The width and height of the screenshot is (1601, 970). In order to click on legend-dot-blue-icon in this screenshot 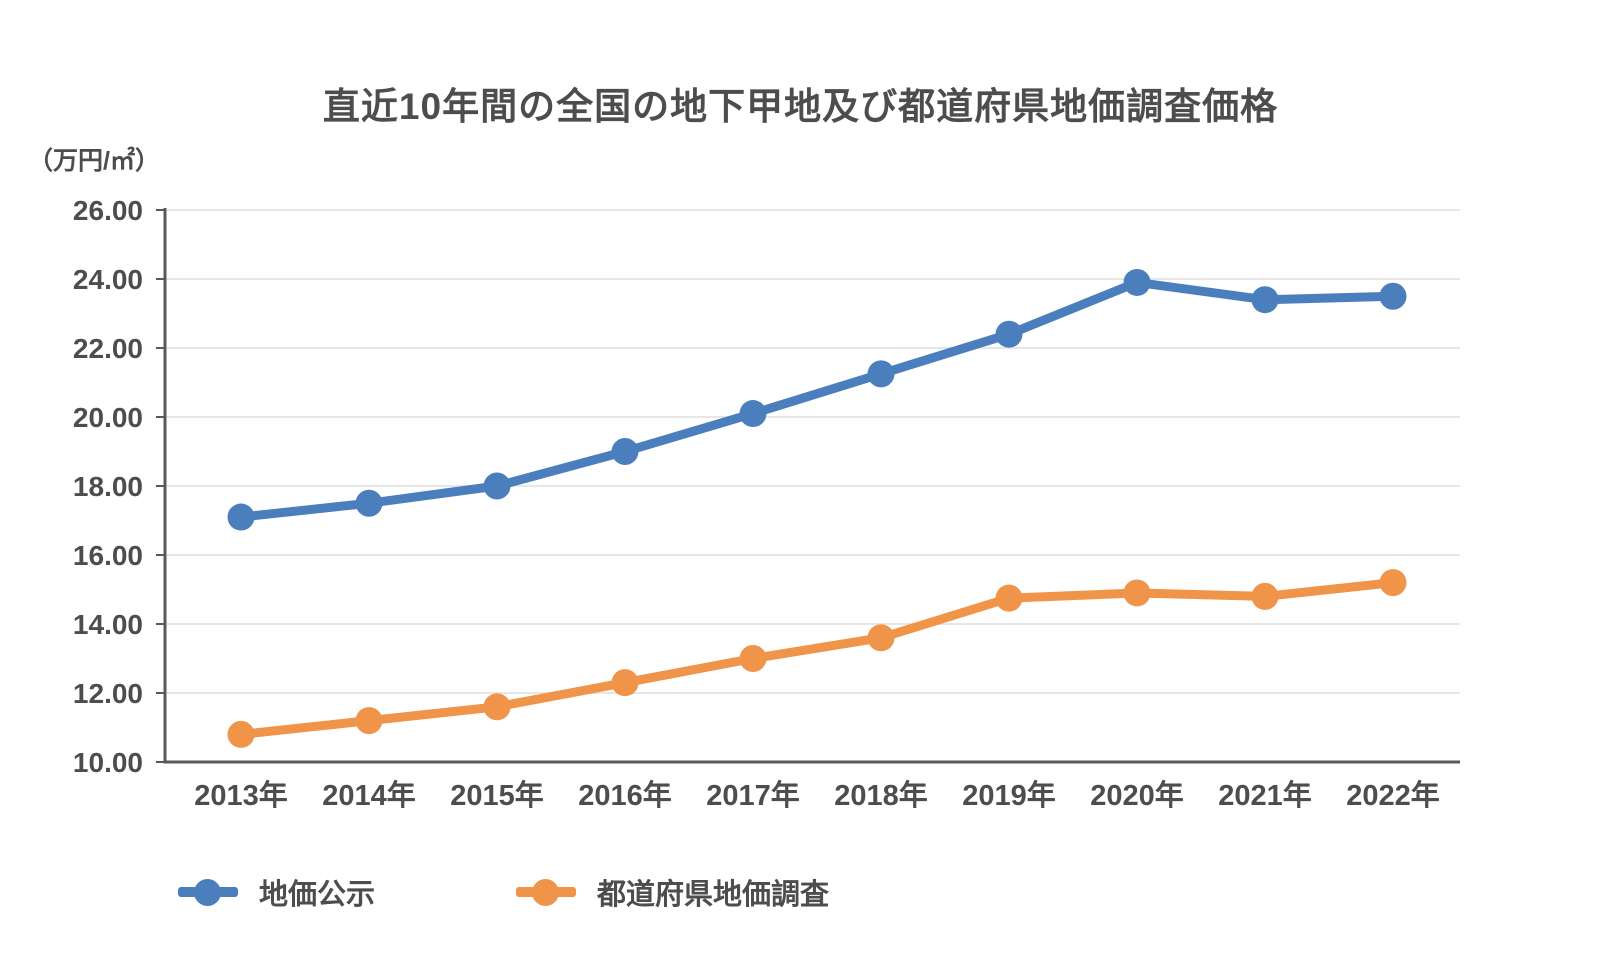, I will do `click(207, 892)`.